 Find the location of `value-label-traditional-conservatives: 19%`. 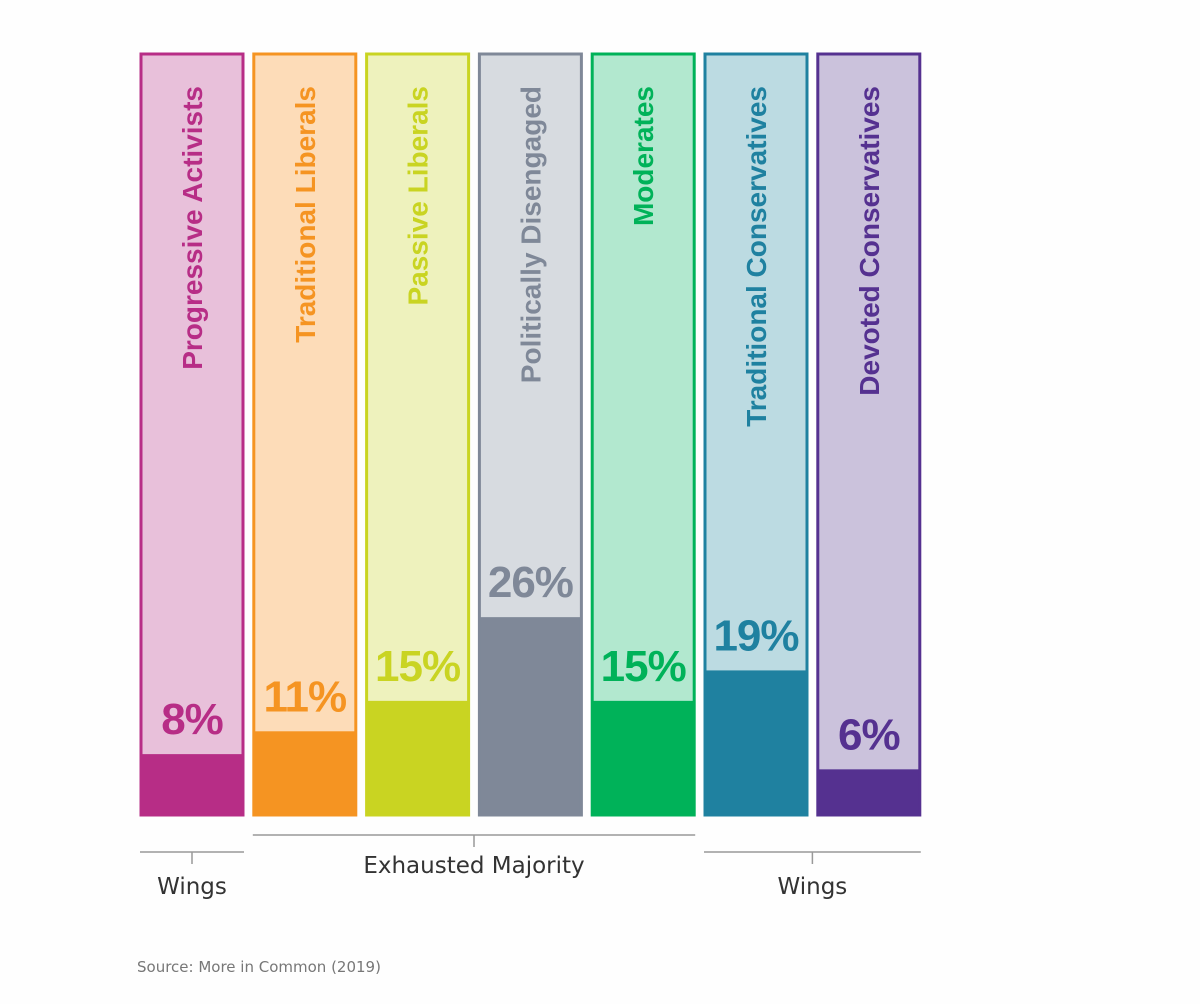

value-label-traditional-conservatives: 19% is located at coordinates (755, 635).